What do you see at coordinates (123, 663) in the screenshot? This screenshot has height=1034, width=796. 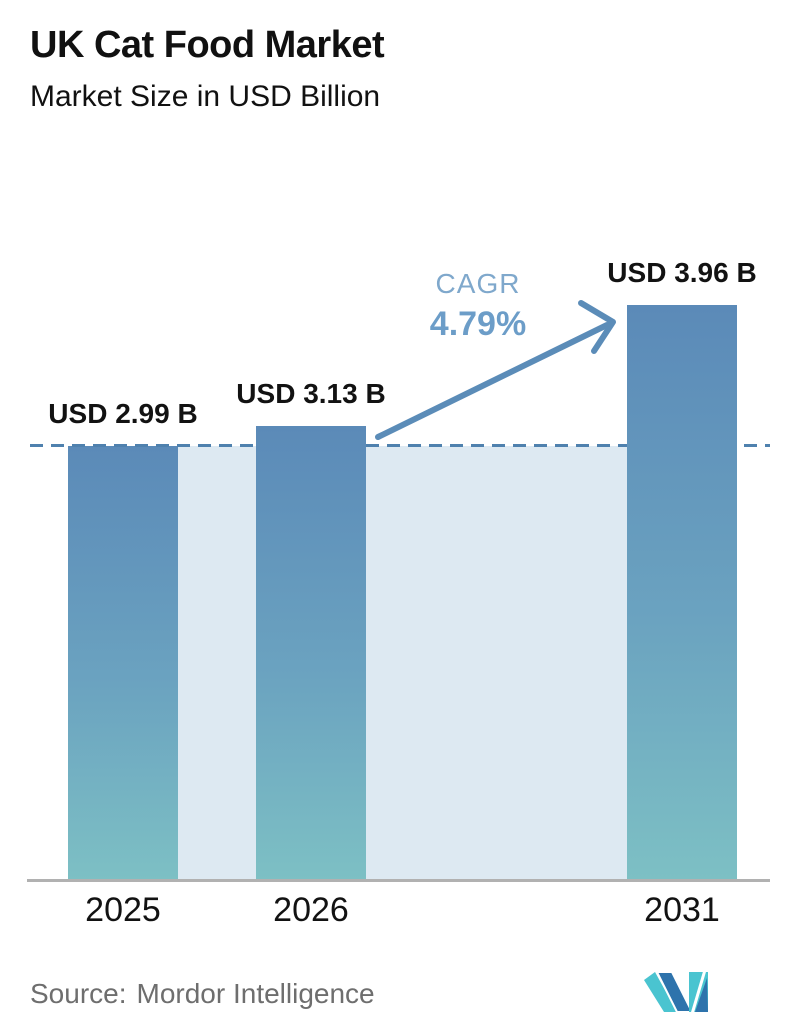 I see `bar-2025` at bounding box center [123, 663].